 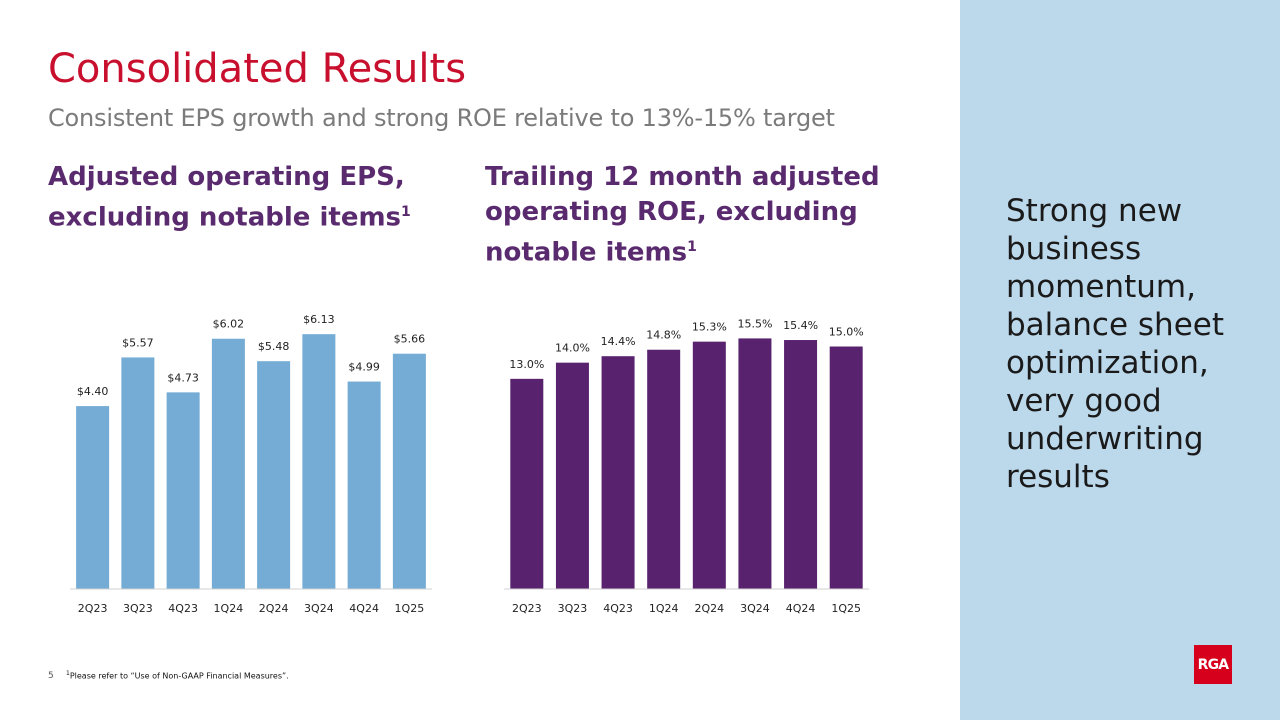 I want to click on value-label: 15.3%, so click(x=709, y=327).